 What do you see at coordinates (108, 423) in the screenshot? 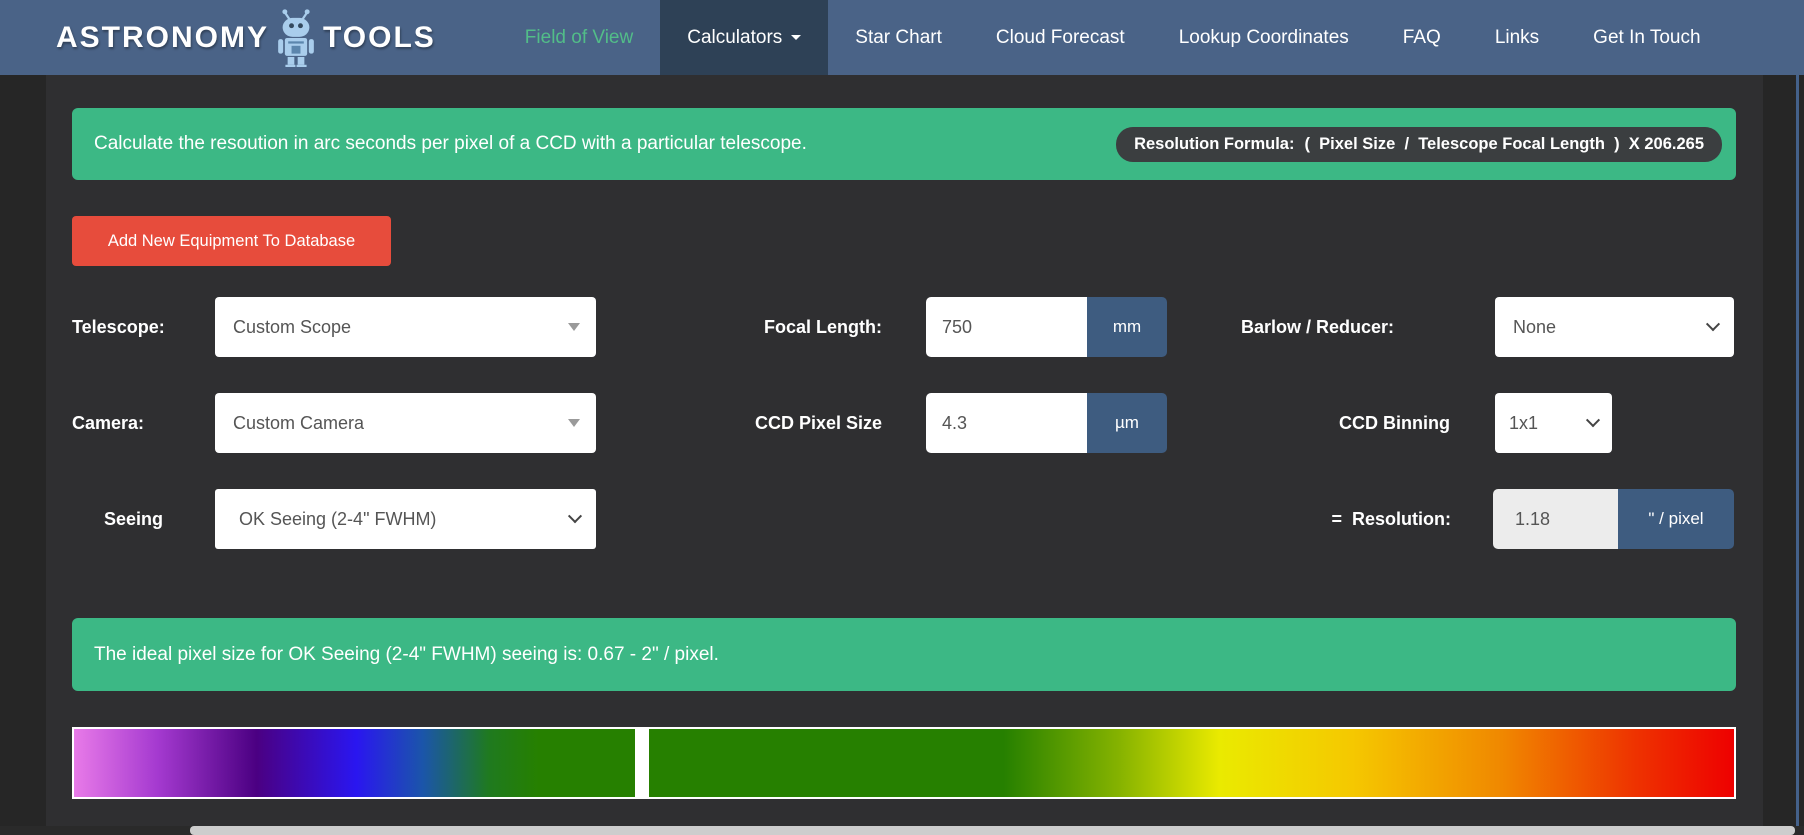
I see `camera-label: Camera:` at bounding box center [108, 423].